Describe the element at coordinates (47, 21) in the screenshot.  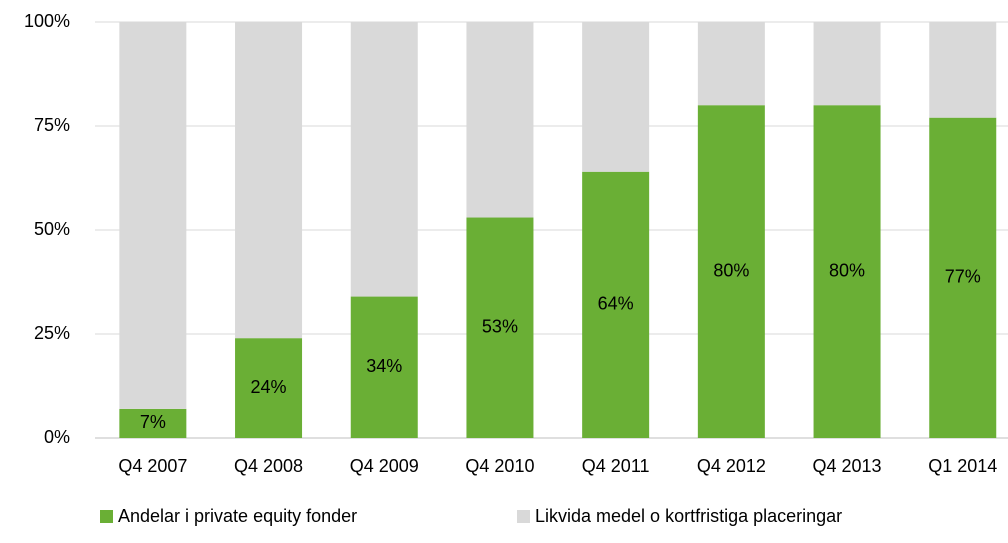
I see `y-tick-label: 100%` at that location.